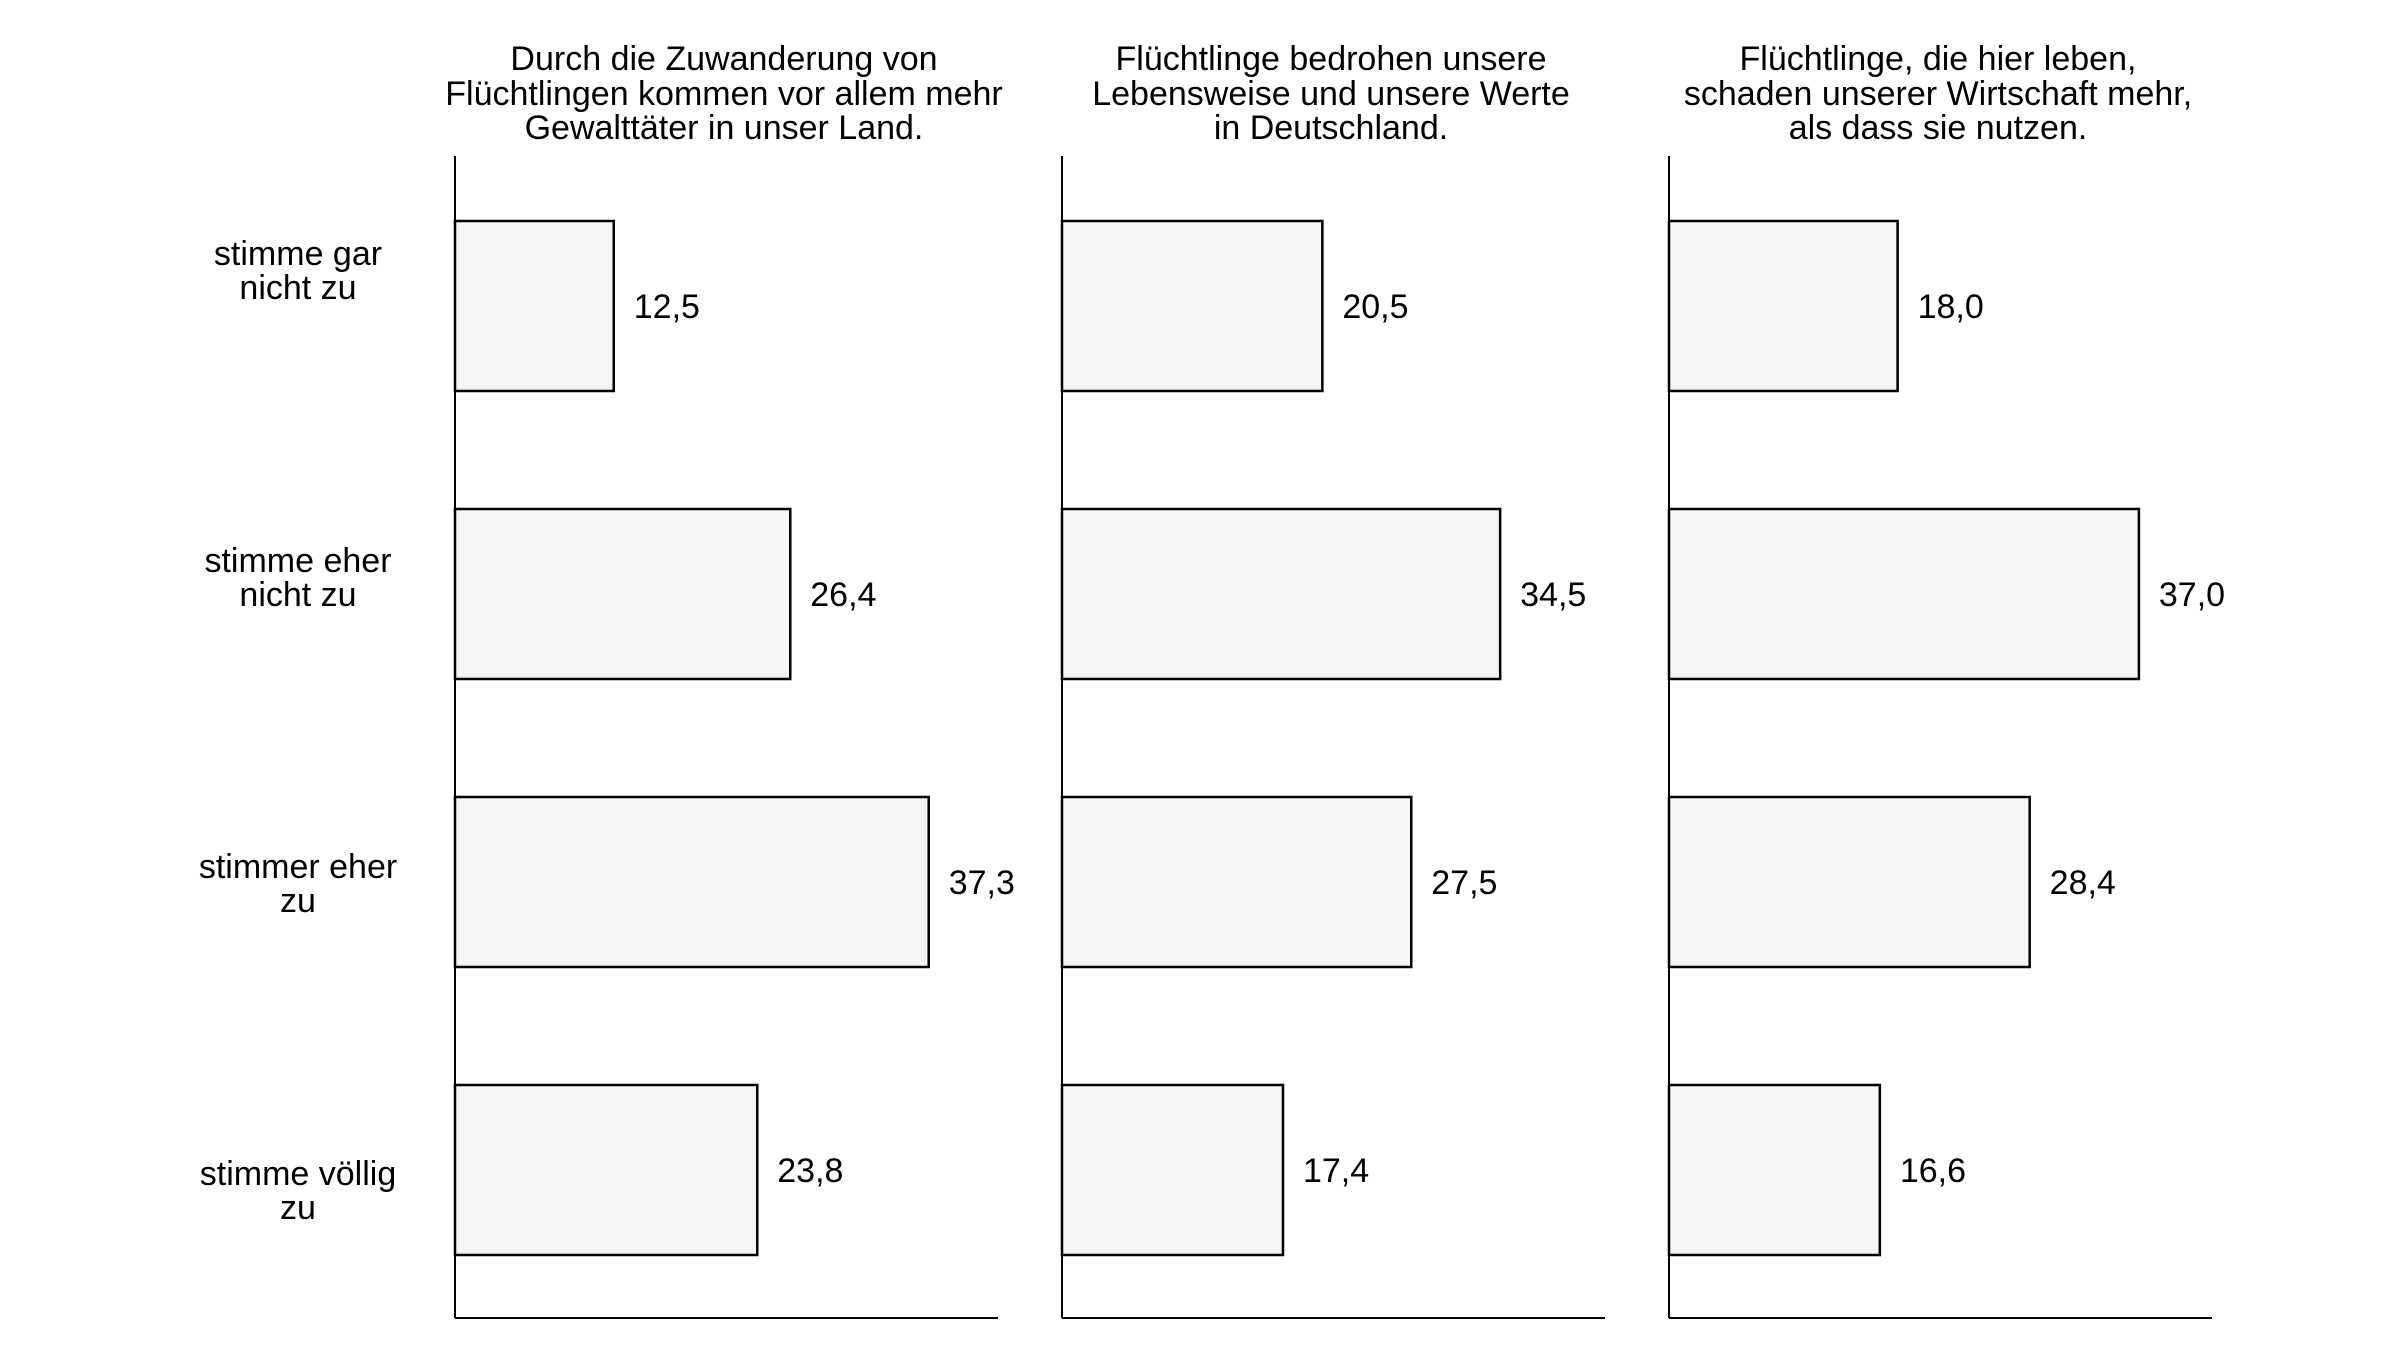 The width and height of the screenshot is (2400, 1350). What do you see at coordinates (1933, 1171) in the screenshot?
I see `value-label: 16,6` at bounding box center [1933, 1171].